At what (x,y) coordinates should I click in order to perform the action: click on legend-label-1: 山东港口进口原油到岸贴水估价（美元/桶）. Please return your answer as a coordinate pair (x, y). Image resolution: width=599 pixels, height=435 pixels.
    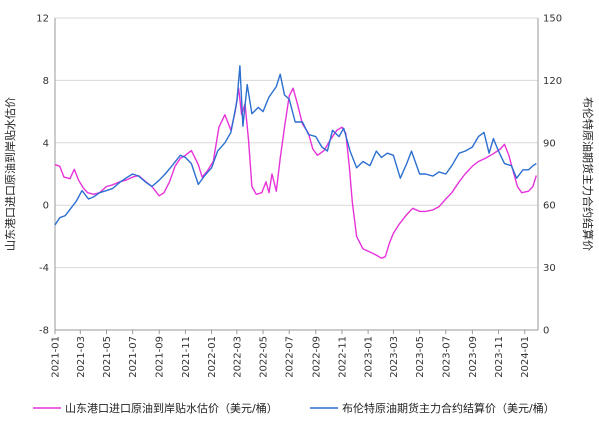
    Looking at the image, I should click on (171, 408).